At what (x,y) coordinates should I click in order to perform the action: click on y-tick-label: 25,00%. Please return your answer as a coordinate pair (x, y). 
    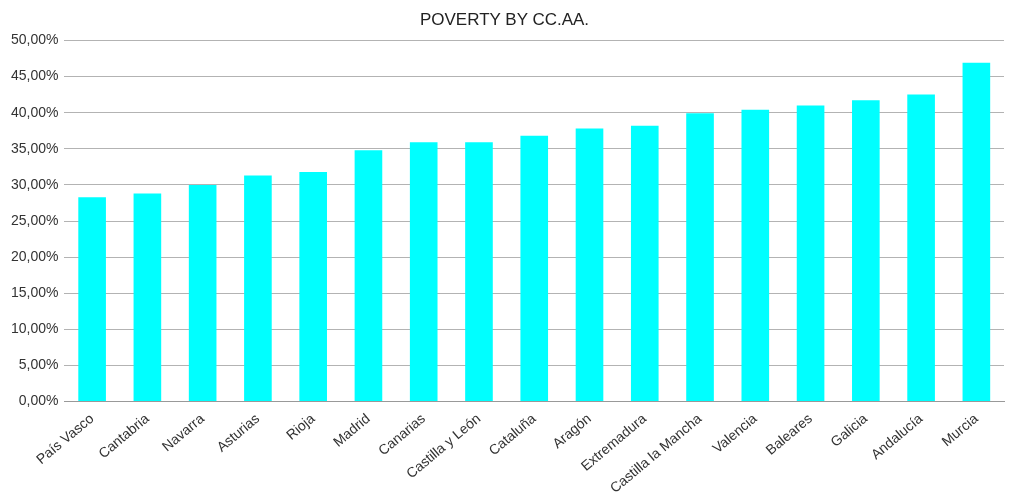
    Looking at the image, I should click on (35, 219).